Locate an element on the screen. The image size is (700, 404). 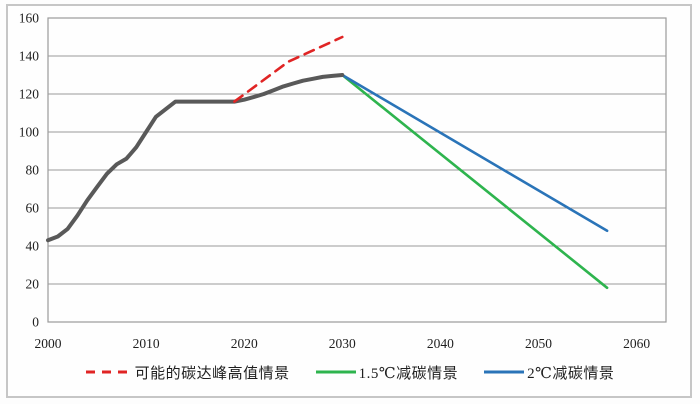
y-tick-label-0: 0 is located at coordinates (35, 322).